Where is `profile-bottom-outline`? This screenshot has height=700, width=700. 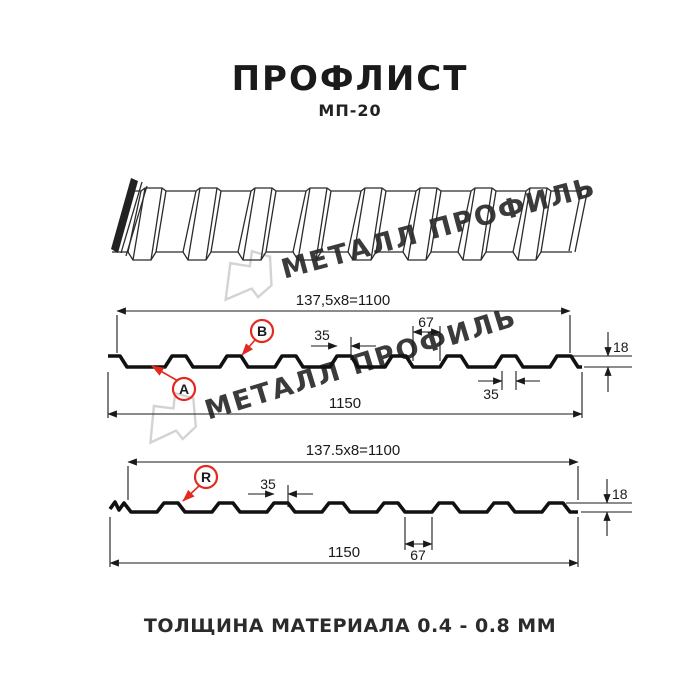 profile-bottom-outline is located at coordinates (343, 507).